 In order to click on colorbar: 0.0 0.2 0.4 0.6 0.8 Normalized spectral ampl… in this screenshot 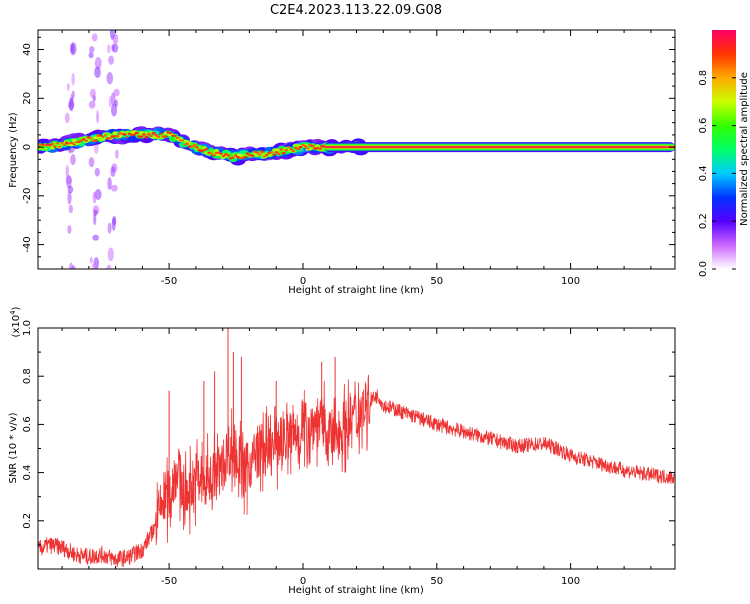, I will do `click(724, 153)`.